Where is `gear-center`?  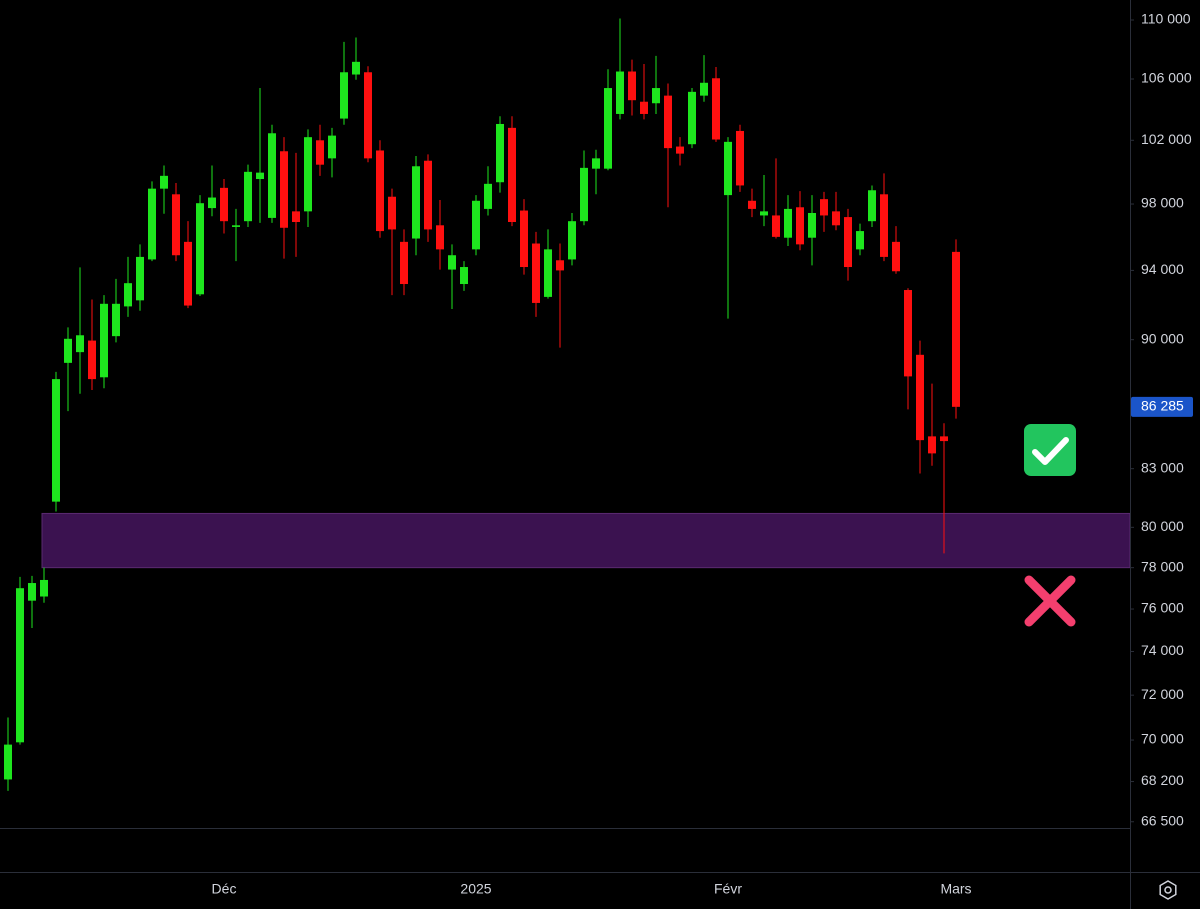
gear-center is located at coordinates (1168, 890).